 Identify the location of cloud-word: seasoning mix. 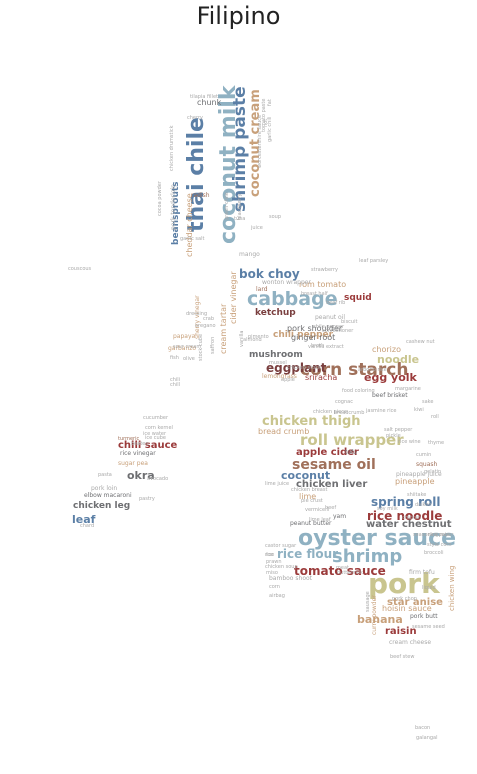
(431, 535).